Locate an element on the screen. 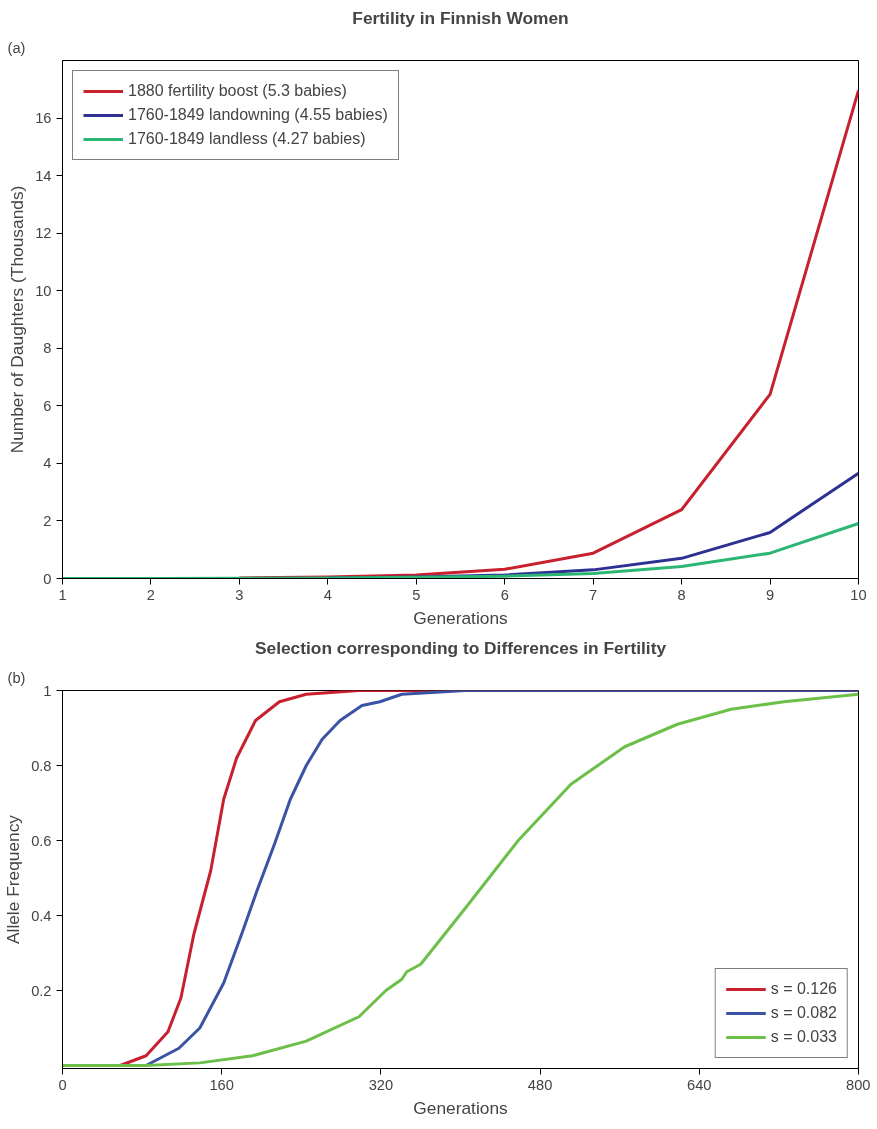  legend-label: 1760-1849 landowning (4.55 babies) is located at coordinates (258, 115).